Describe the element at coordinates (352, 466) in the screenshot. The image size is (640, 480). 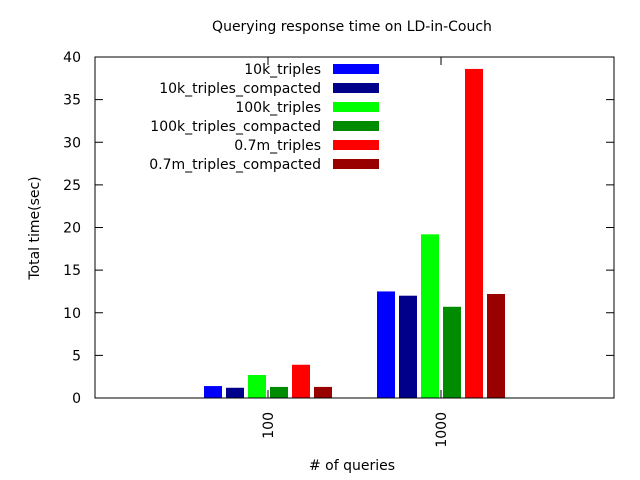
I see `x-axis-label: # of queries` at that location.